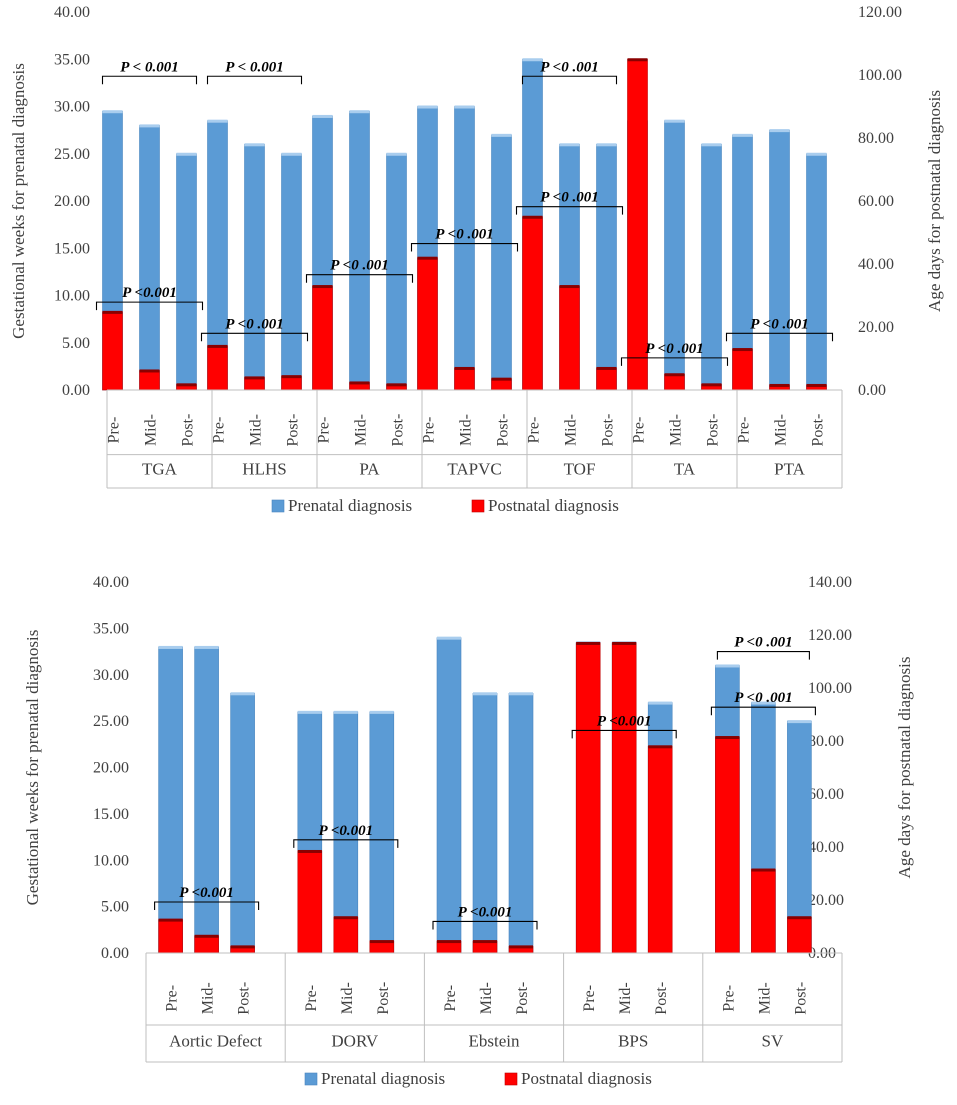  I want to click on group-label: PA, so click(369, 468).